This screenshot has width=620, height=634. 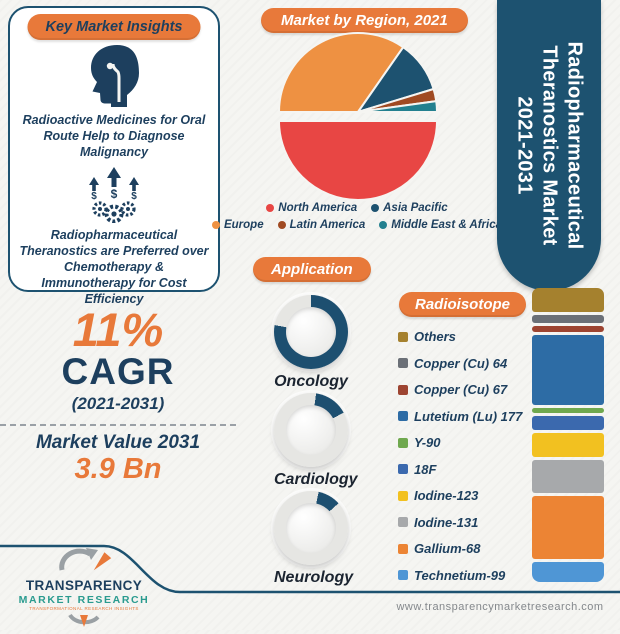 What do you see at coordinates (243, 225) in the screenshot?
I see `legend-label: Europe` at bounding box center [243, 225].